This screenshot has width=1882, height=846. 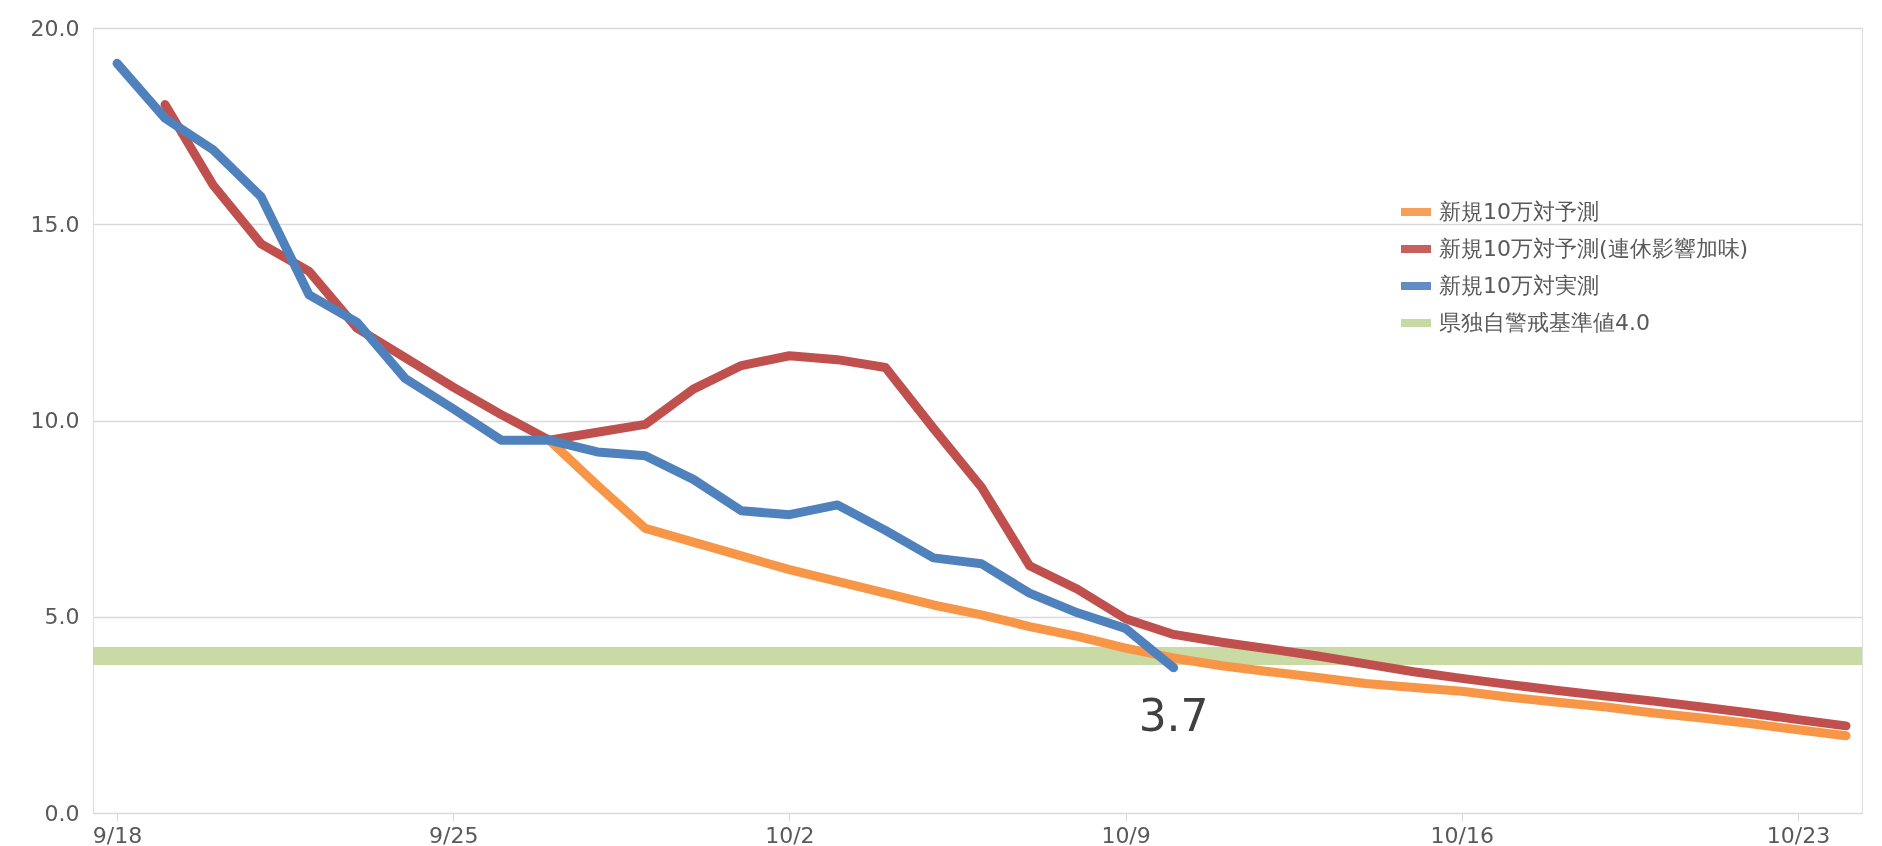 I want to click on y-tick-label: 15.0, so click(x=55, y=224).